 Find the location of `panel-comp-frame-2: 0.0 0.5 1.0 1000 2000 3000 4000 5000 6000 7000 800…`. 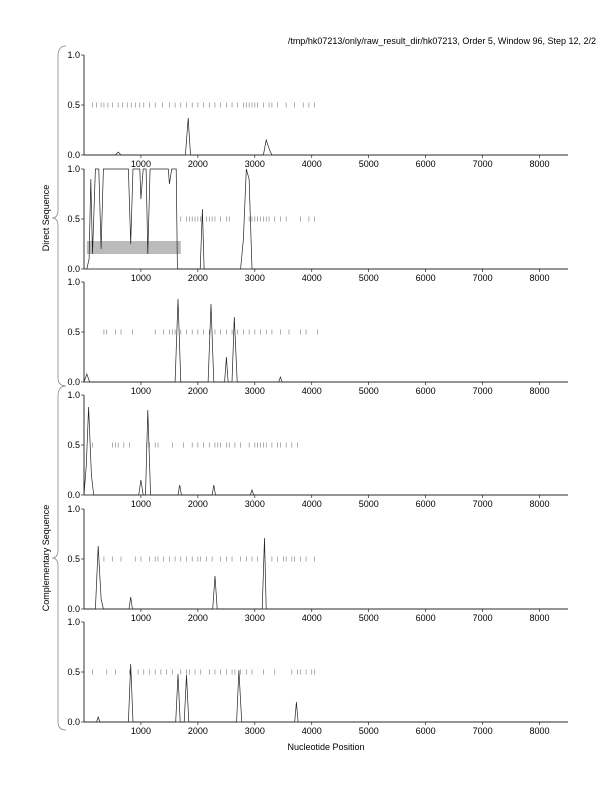

panel-comp-frame-2: 0.0 0.5 1.0 1000 2000 3000 4000 5000 6000 7000 800… is located at coordinates (317, 563).